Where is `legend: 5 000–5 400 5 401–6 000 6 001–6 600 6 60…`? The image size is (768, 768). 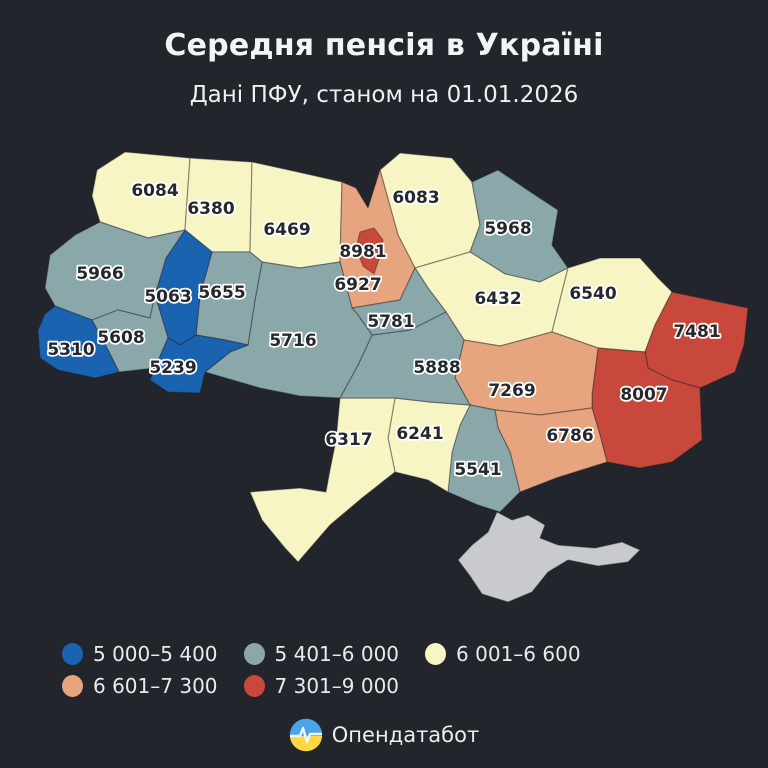 legend: 5 000–5 400 5 401–6 000 6 001–6 600 6 60… is located at coordinates (388, 670).